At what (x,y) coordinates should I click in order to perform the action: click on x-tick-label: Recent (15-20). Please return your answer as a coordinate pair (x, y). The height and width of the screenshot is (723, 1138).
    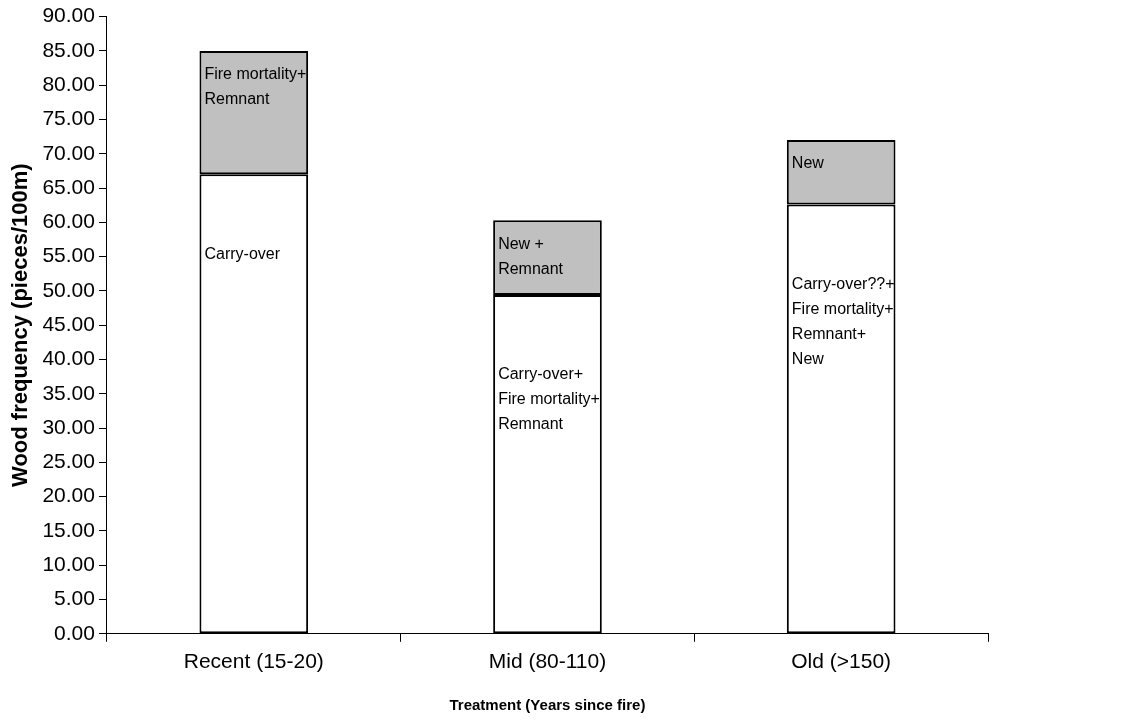
    Looking at the image, I should click on (253, 661).